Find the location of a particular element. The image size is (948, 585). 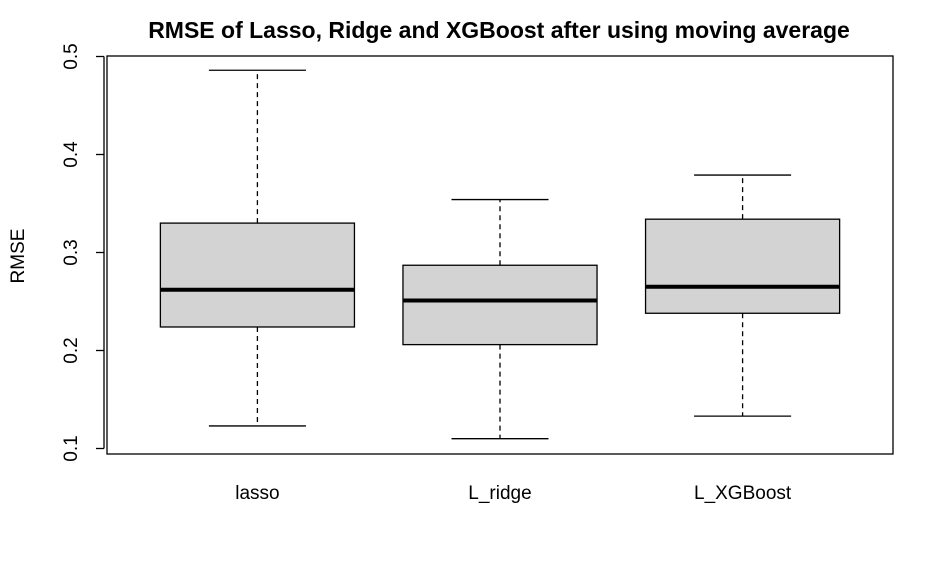

y-tick-label: 0.2 is located at coordinates (71, 350).